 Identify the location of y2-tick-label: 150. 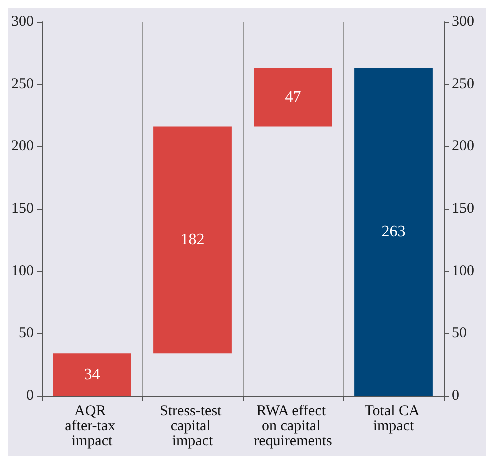
(463, 209).